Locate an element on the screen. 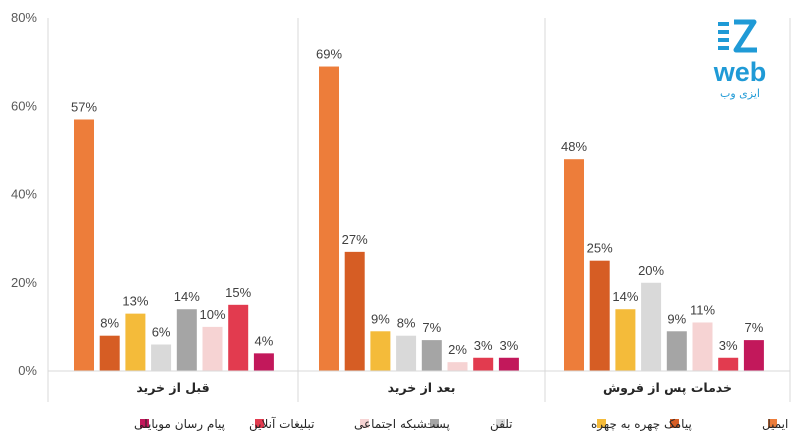  legend-label: پست is located at coordinates (437, 424).